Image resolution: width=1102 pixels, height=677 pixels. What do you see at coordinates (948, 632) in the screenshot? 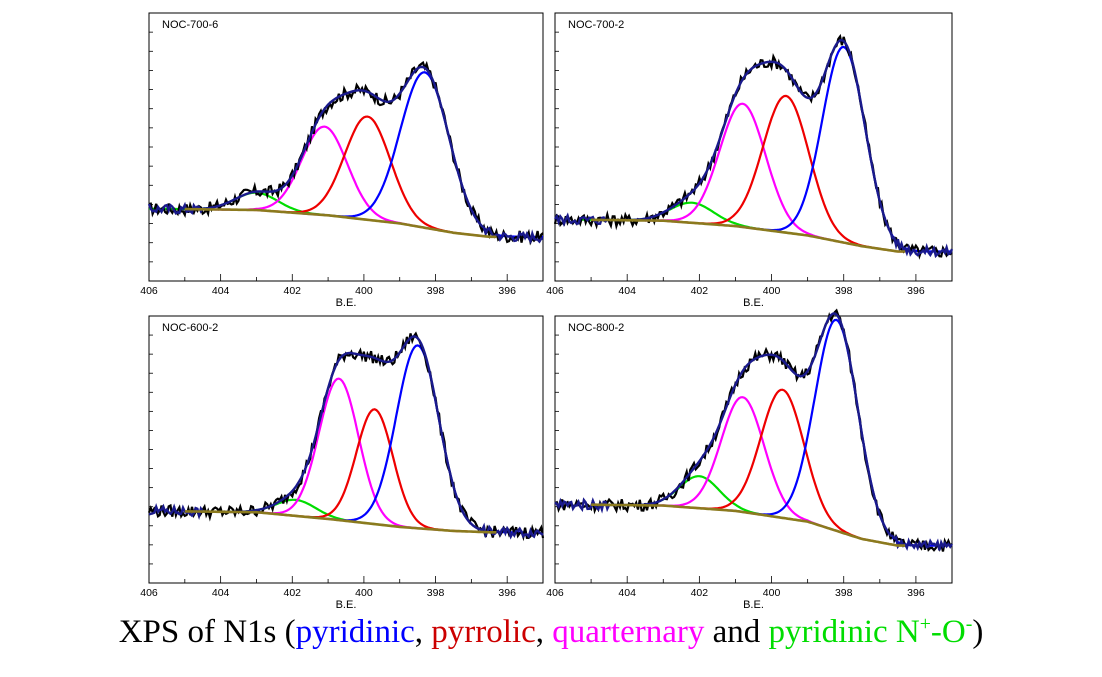
I see `caption-n-oxide-mid: -O` at bounding box center [948, 632].